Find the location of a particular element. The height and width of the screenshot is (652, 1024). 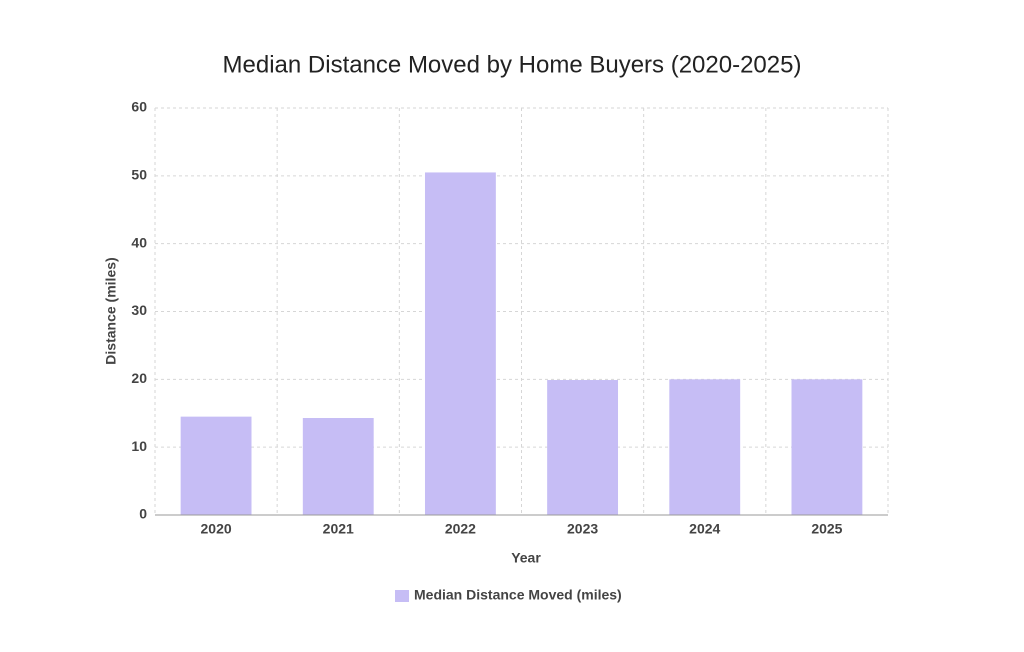

x-tick-label: 2021 is located at coordinates (338, 529).